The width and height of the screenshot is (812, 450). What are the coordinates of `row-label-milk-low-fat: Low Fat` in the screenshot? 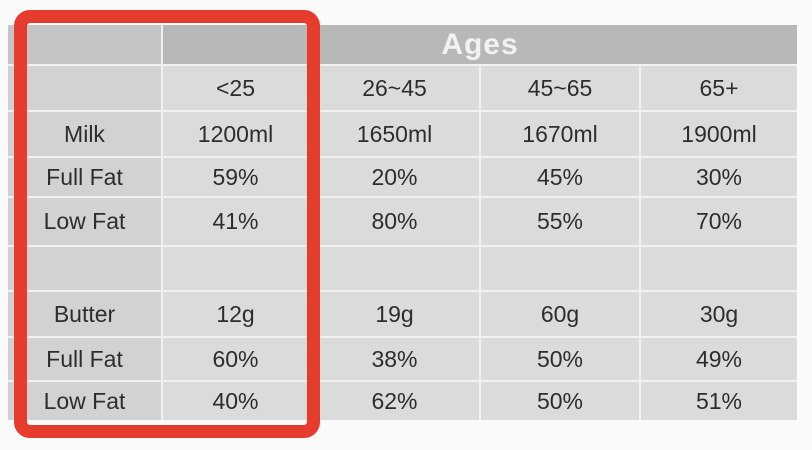 It's located at (84, 221).